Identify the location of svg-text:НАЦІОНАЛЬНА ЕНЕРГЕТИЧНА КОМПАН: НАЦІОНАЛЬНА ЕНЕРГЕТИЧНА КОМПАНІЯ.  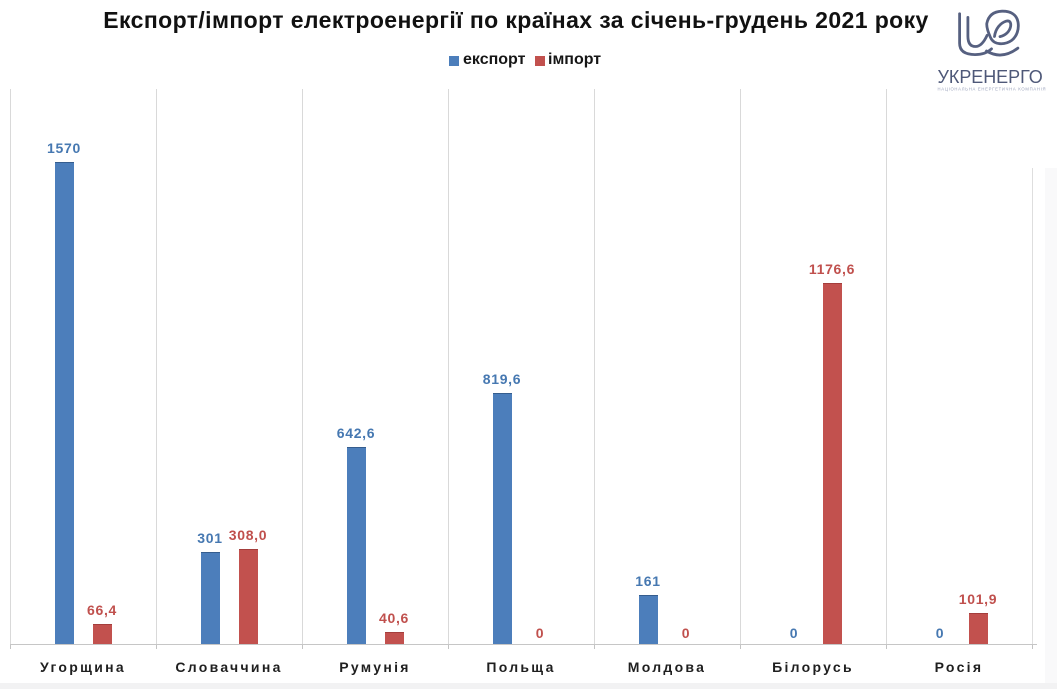
(992, 88).